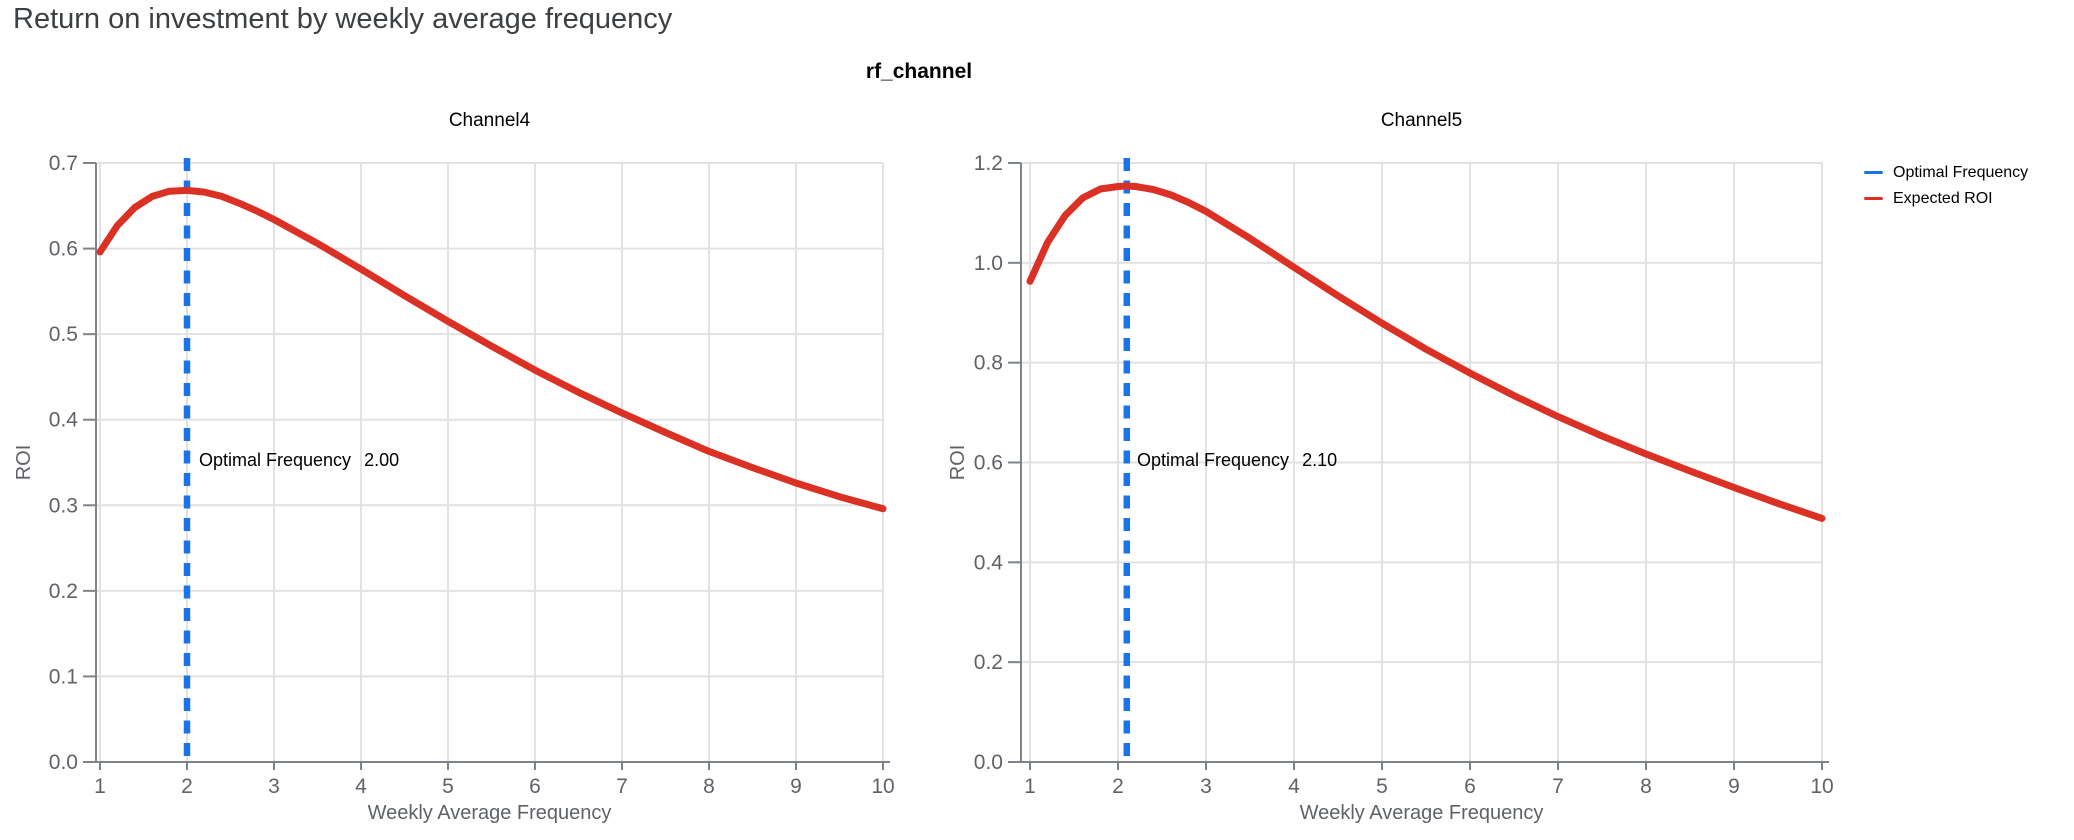  I want to click on legend: Optimal Frequency Expected ROI, so click(1946, 185).